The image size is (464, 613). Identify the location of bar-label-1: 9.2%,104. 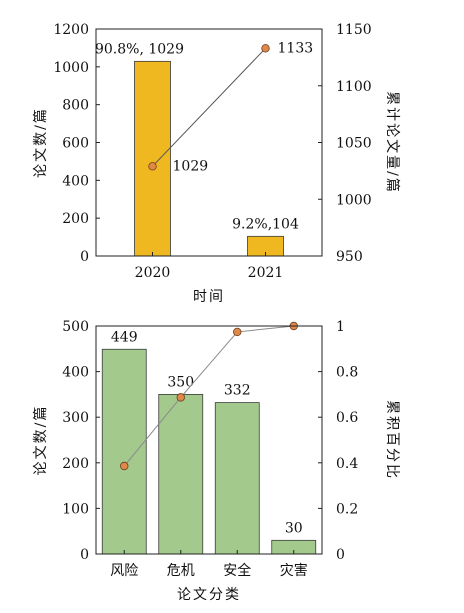
(265, 224).